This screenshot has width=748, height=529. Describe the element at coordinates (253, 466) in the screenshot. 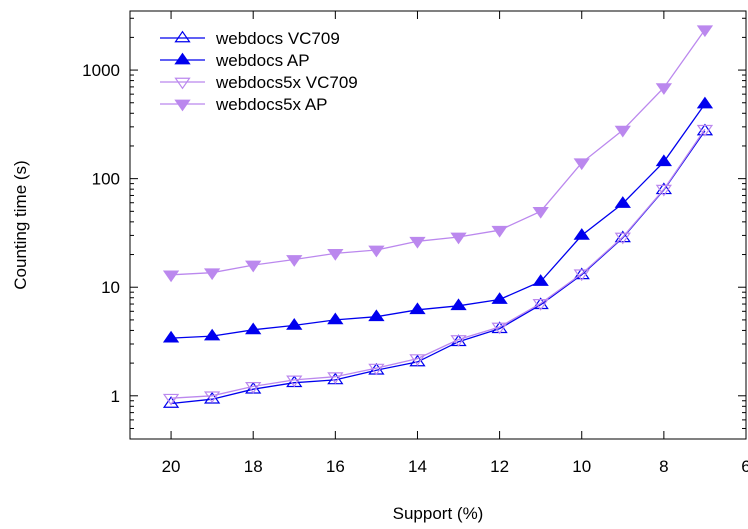

I see `x-tick-label: 18` at that location.